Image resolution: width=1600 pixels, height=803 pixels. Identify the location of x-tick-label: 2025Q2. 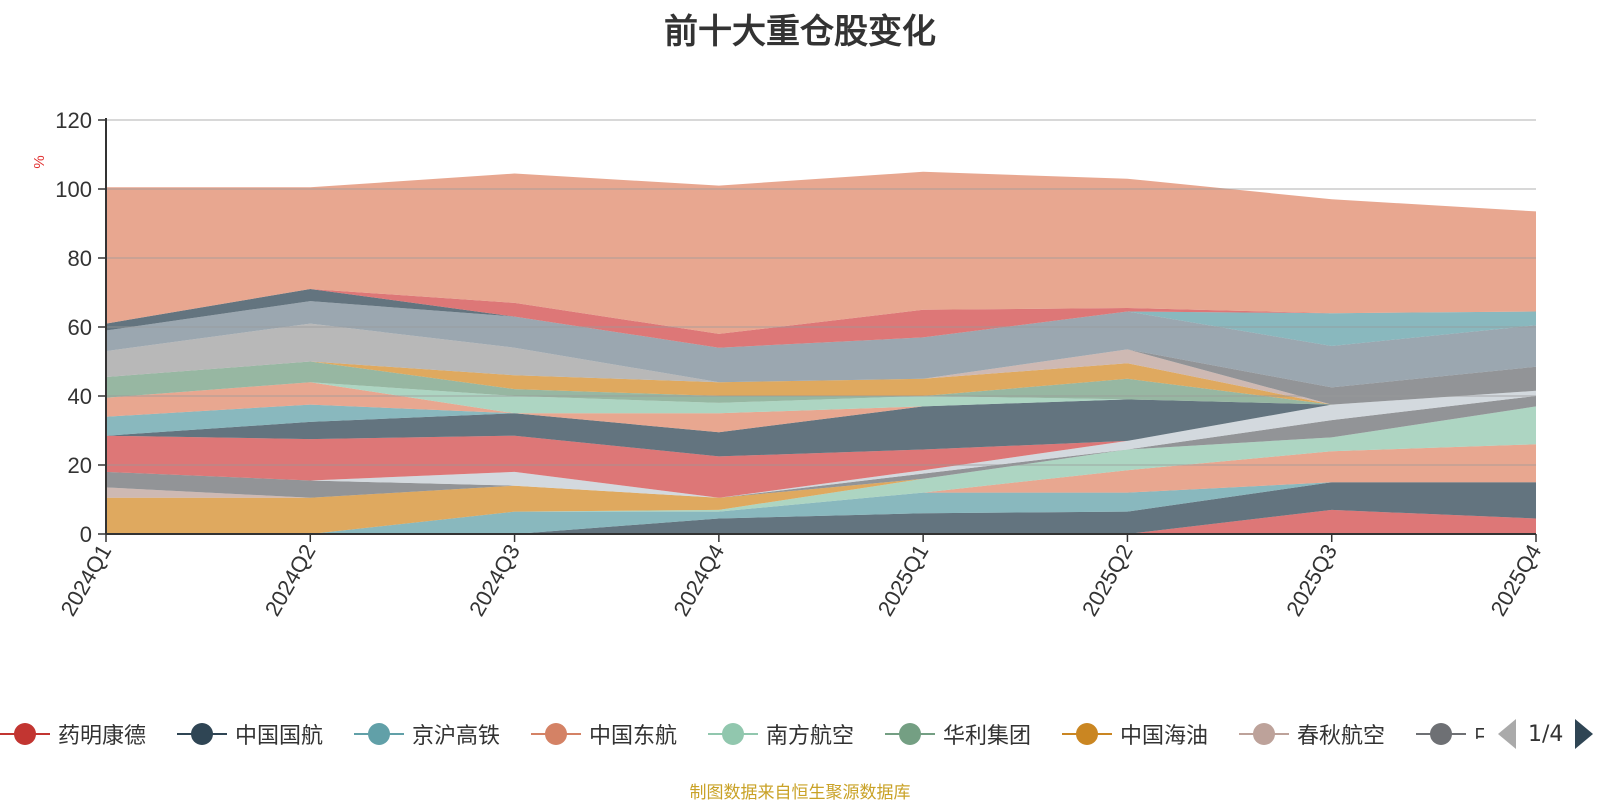
(1107, 580).